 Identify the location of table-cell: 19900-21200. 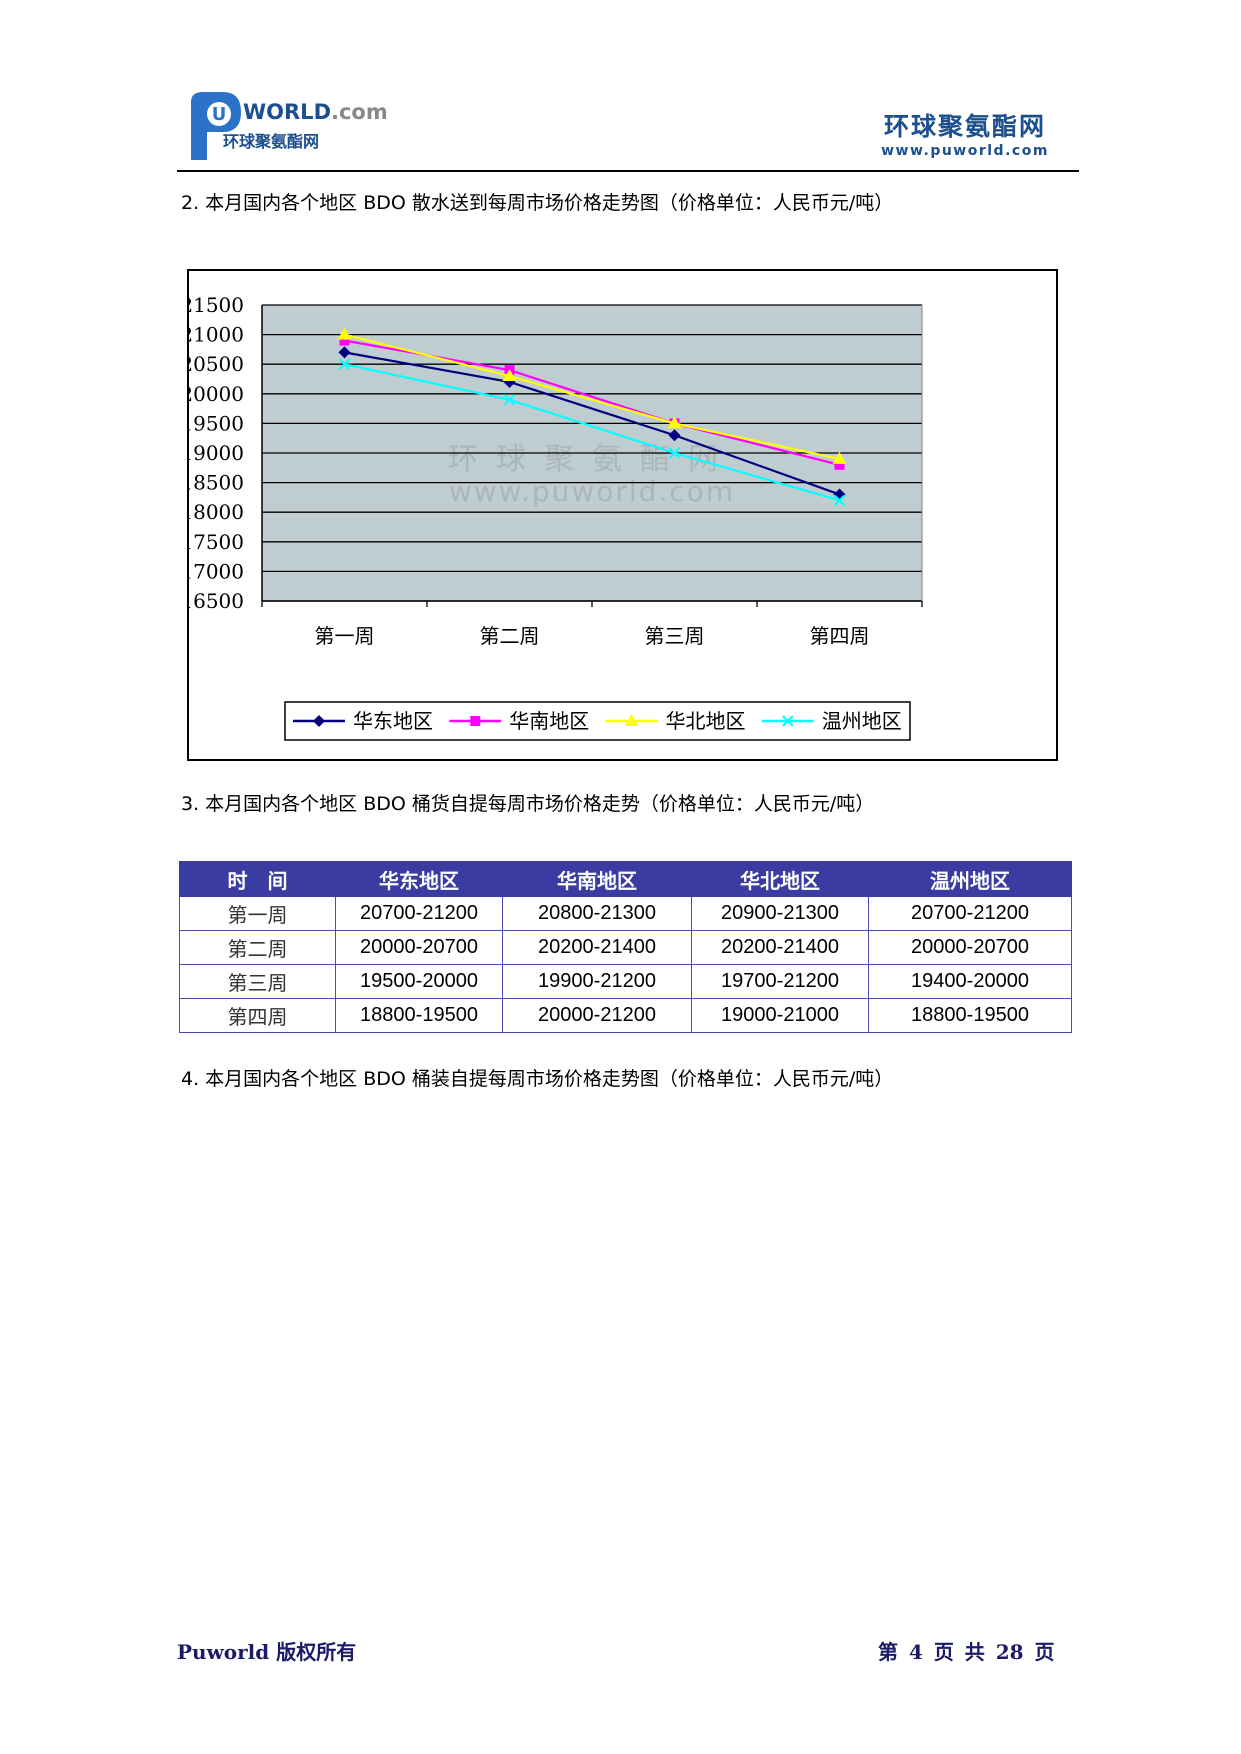
(597, 981).